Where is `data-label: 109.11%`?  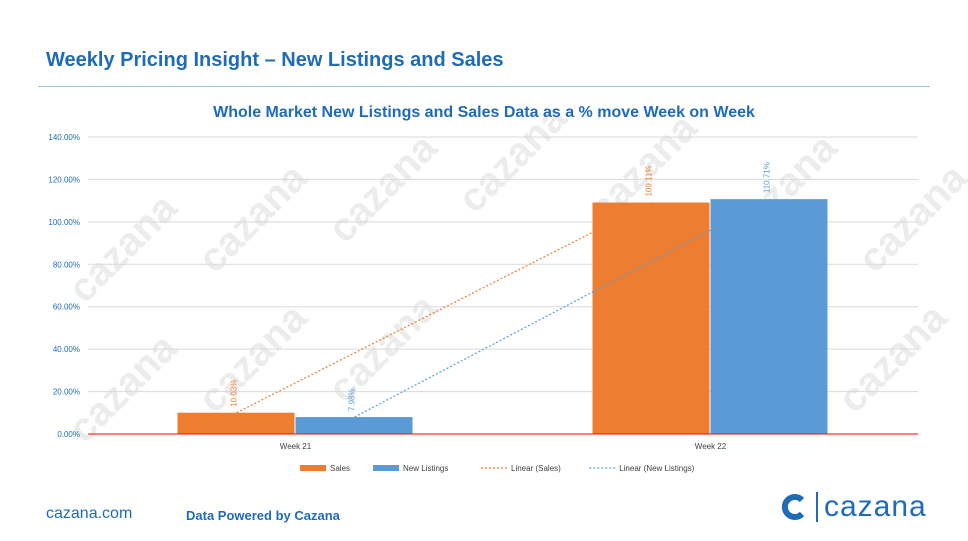 data-label: 109.11% is located at coordinates (649, 181).